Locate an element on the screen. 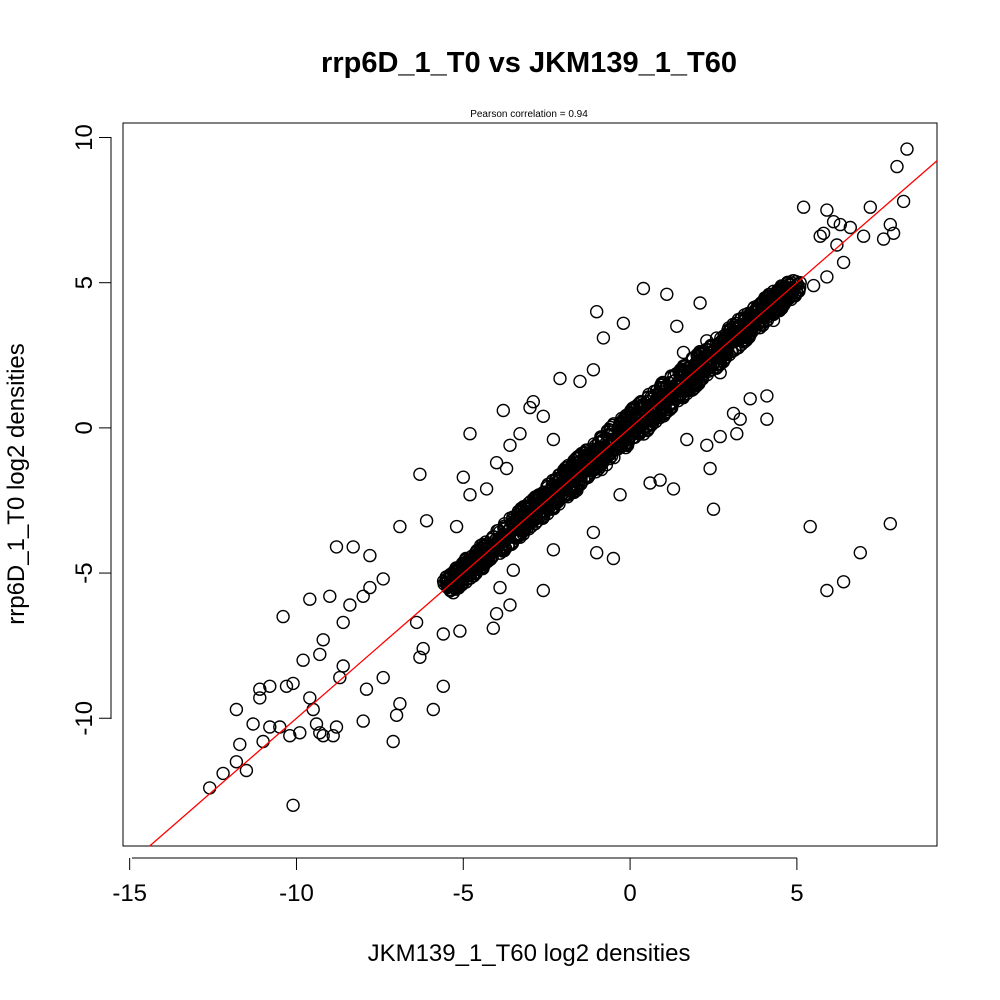  x-tick-label: 5 is located at coordinates (796, 893).